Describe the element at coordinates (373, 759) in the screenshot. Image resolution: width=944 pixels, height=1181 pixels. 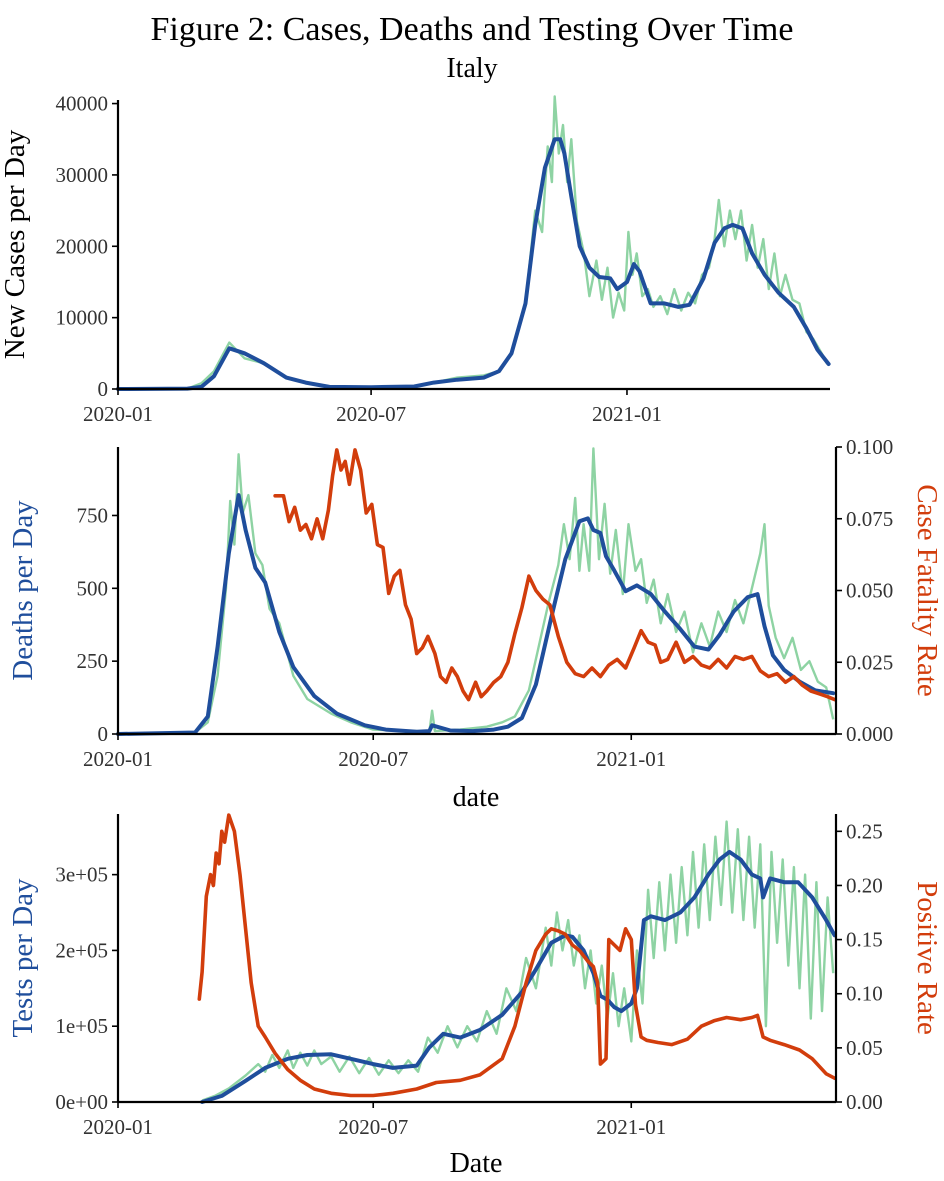
I see `deaths-x-tick-label: 2020-07` at that location.